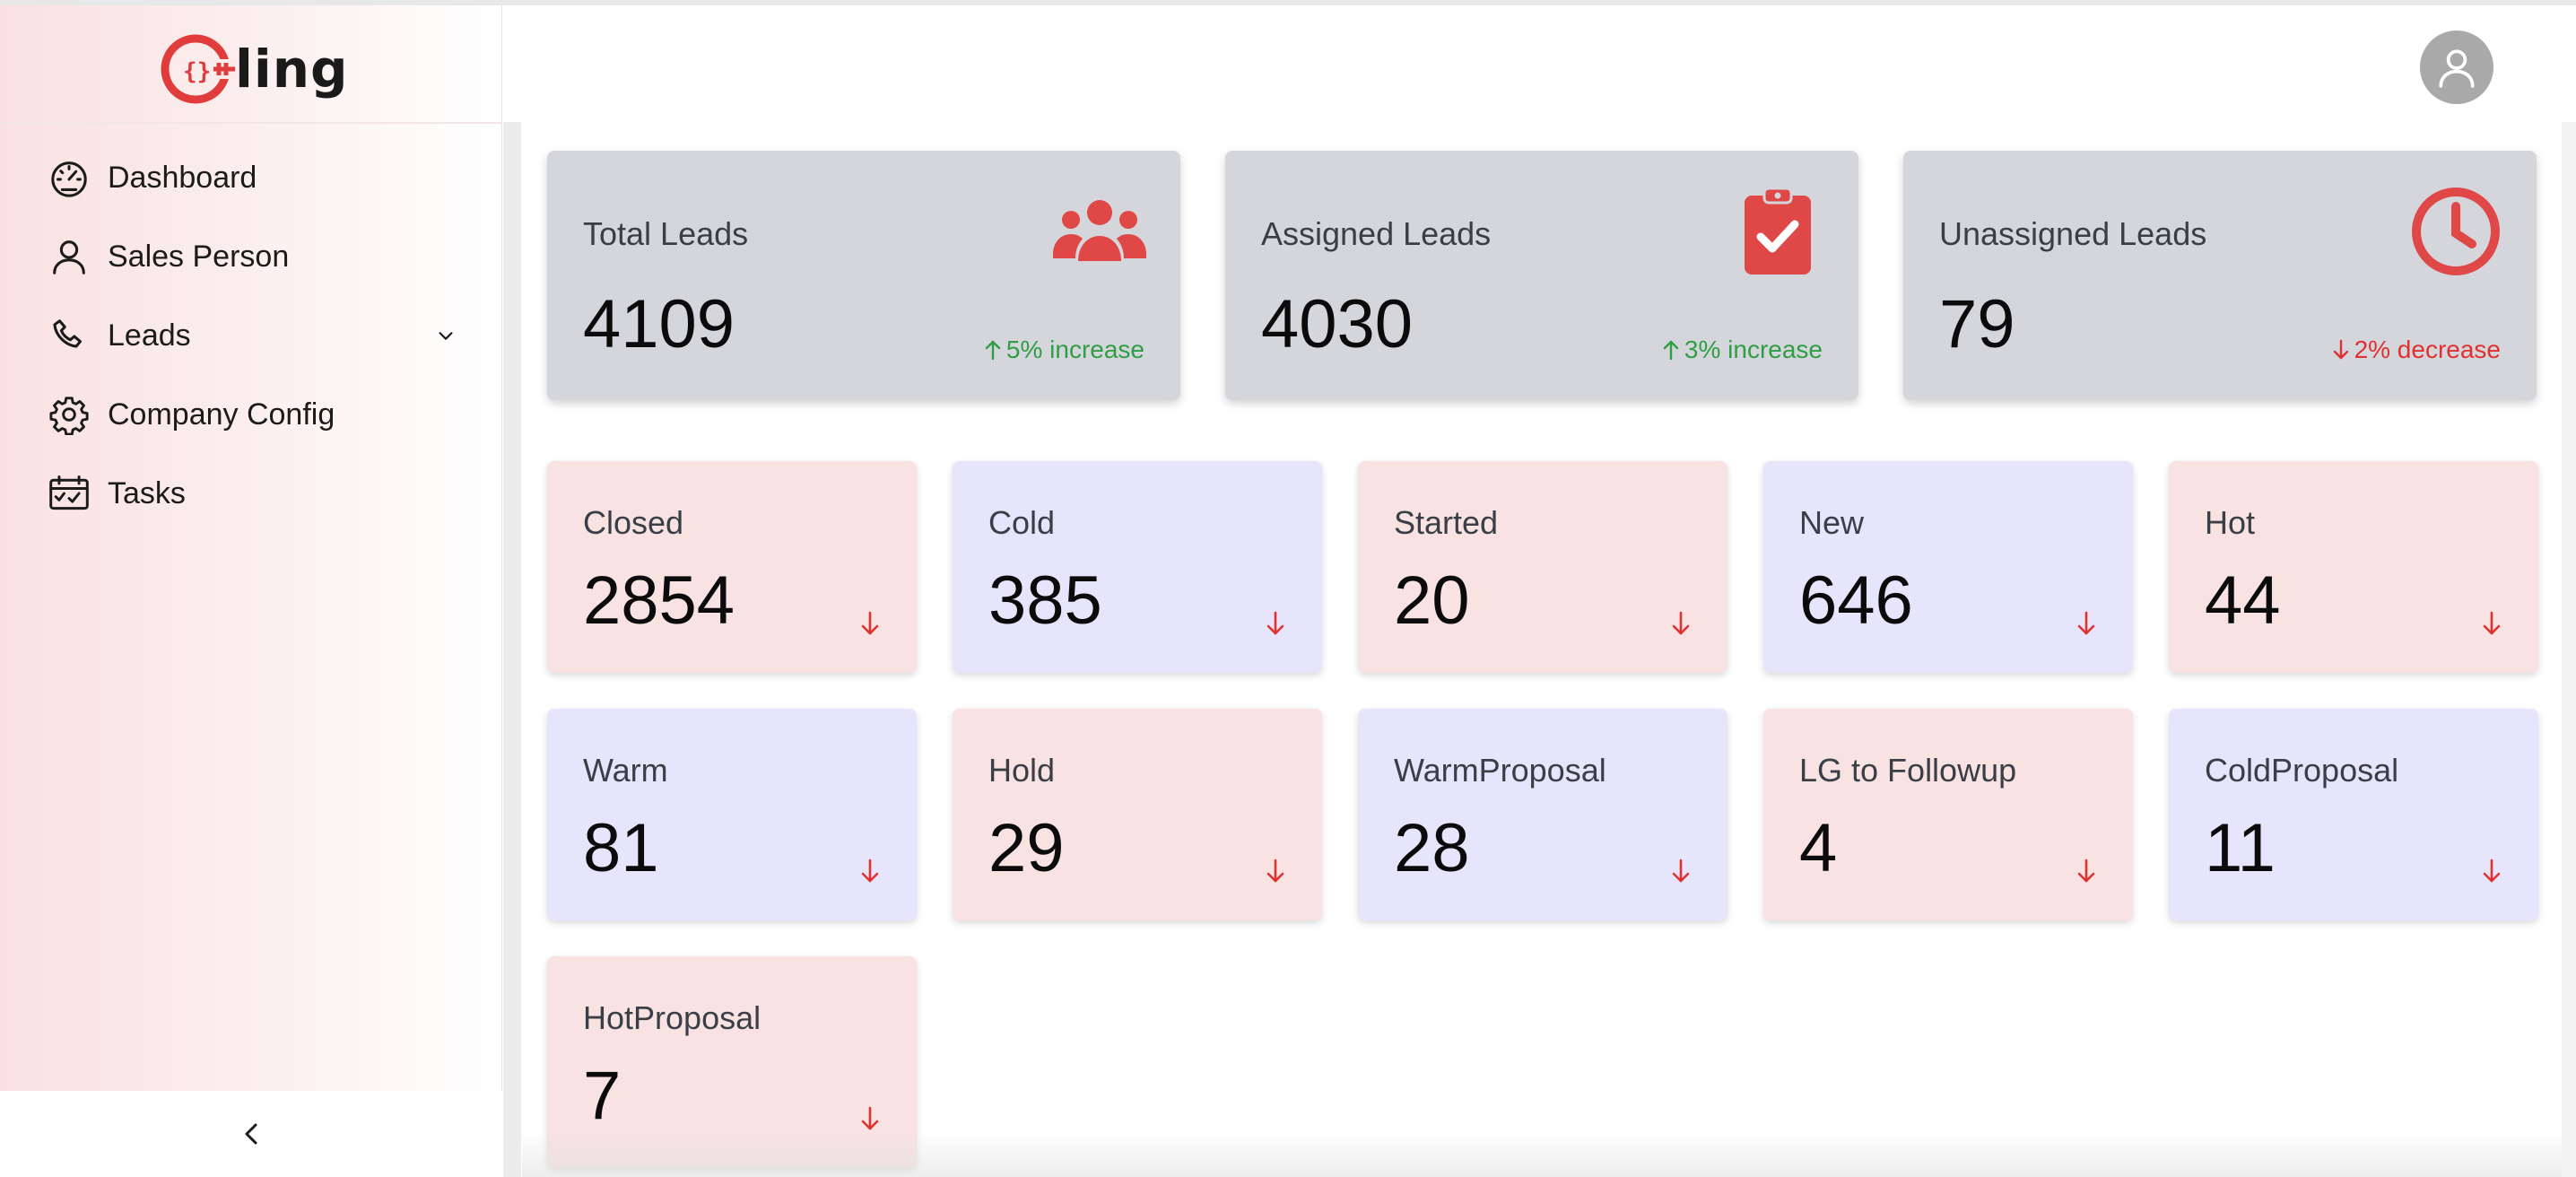 This screenshot has height=1177, width=2576. I want to click on sidebar-nav: Dashboard Sales Person Leads, so click(262, 335).